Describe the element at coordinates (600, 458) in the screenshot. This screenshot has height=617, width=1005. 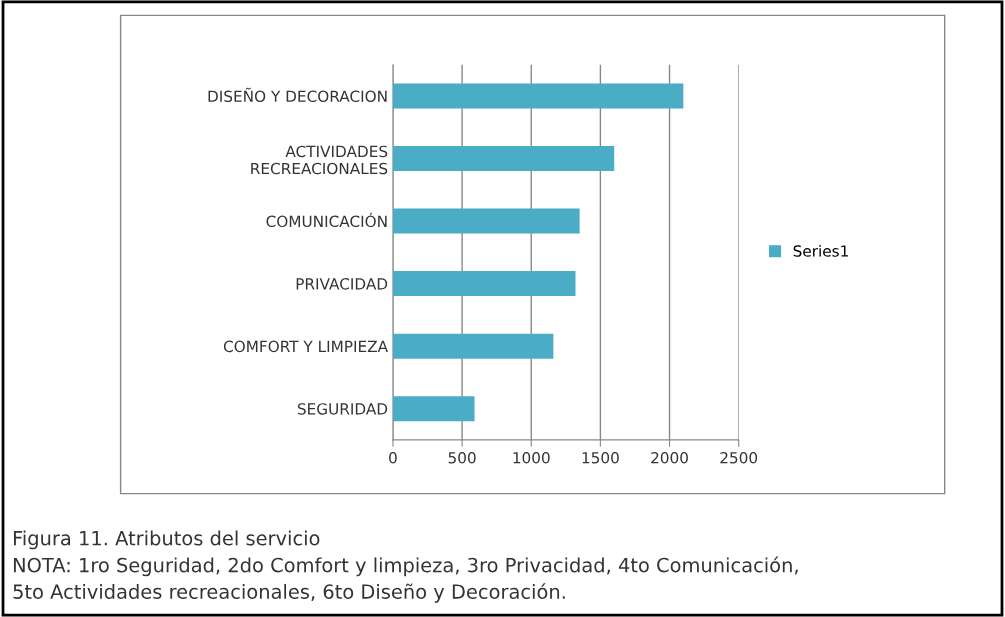
I see `x-tick-label: 1500` at that location.